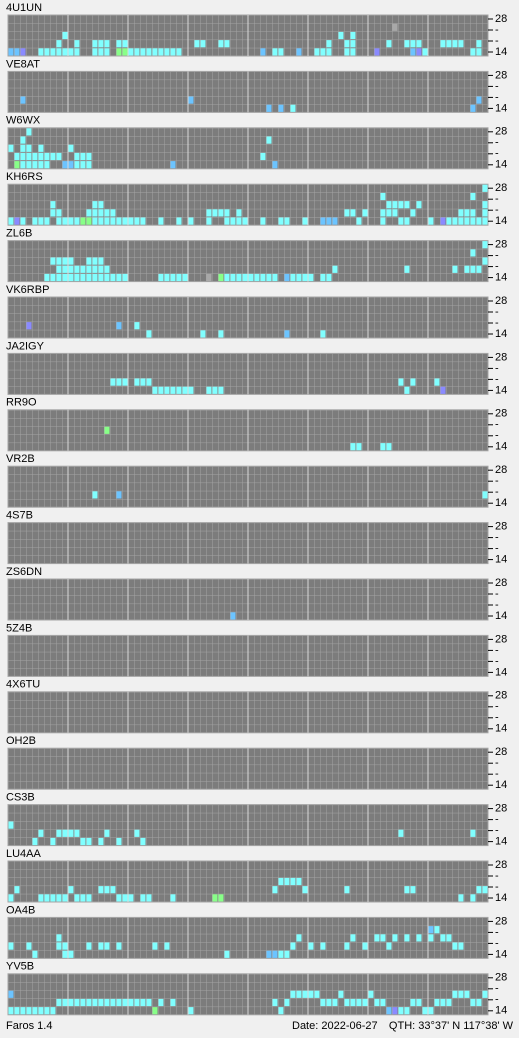  Describe the element at coordinates (25, 346) in the screenshot. I see `beacon-callsign: JA2IGY` at that location.